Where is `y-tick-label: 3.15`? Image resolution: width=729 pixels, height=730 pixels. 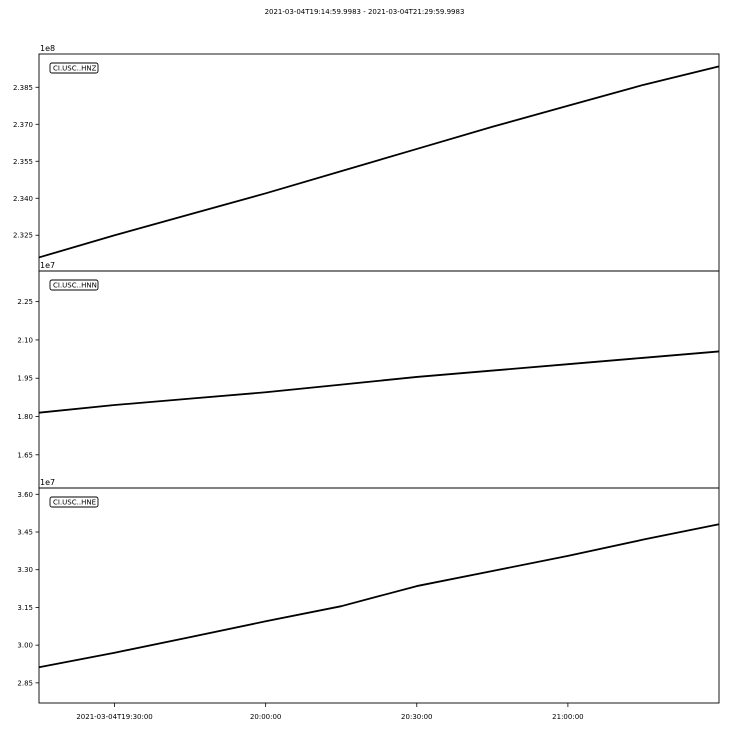
y-tick-label: 3.15 is located at coordinates (25, 608).